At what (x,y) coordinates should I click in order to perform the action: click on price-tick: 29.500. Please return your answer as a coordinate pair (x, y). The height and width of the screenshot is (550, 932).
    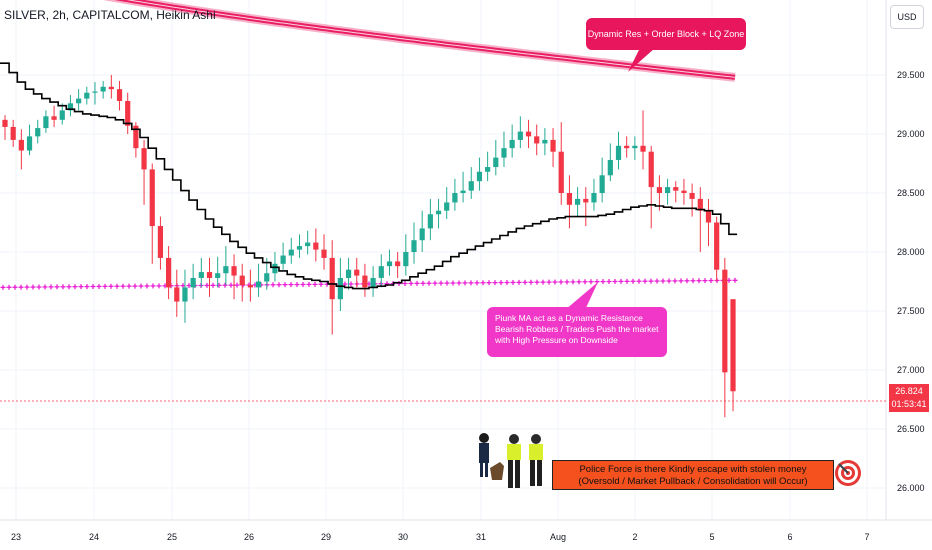
    Looking at the image, I should click on (911, 75).